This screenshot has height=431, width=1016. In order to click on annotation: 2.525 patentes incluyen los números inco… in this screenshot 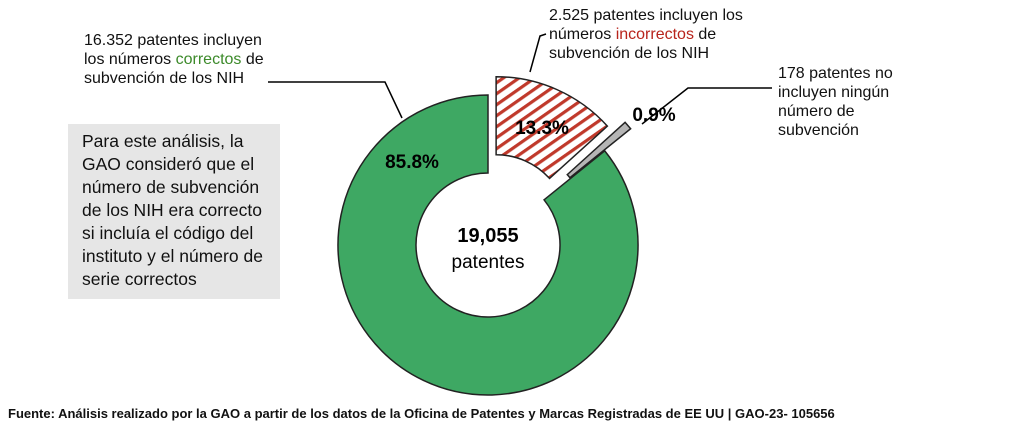, I will do `click(661, 34)`.